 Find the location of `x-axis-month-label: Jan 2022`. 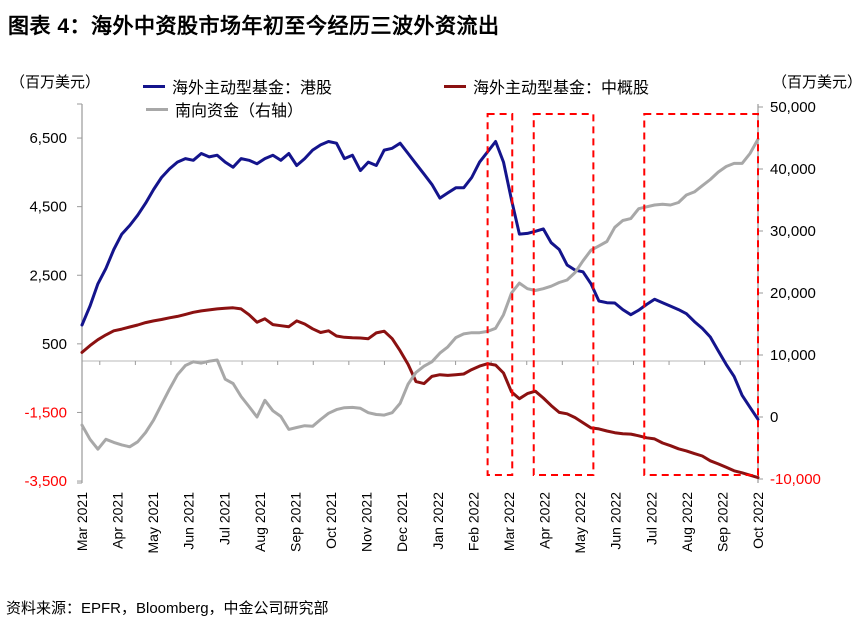

x-axis-month-label: Jan 2022 is located at coordinates (438, 521).